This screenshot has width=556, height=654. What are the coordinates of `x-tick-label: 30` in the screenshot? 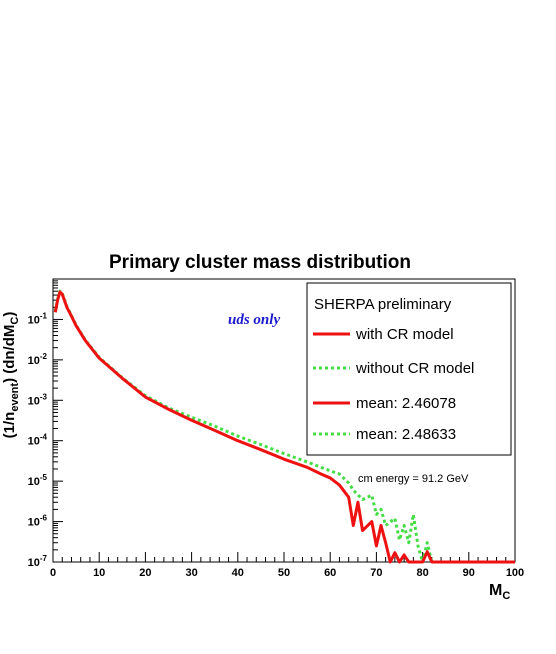 It's located at (191, 573).